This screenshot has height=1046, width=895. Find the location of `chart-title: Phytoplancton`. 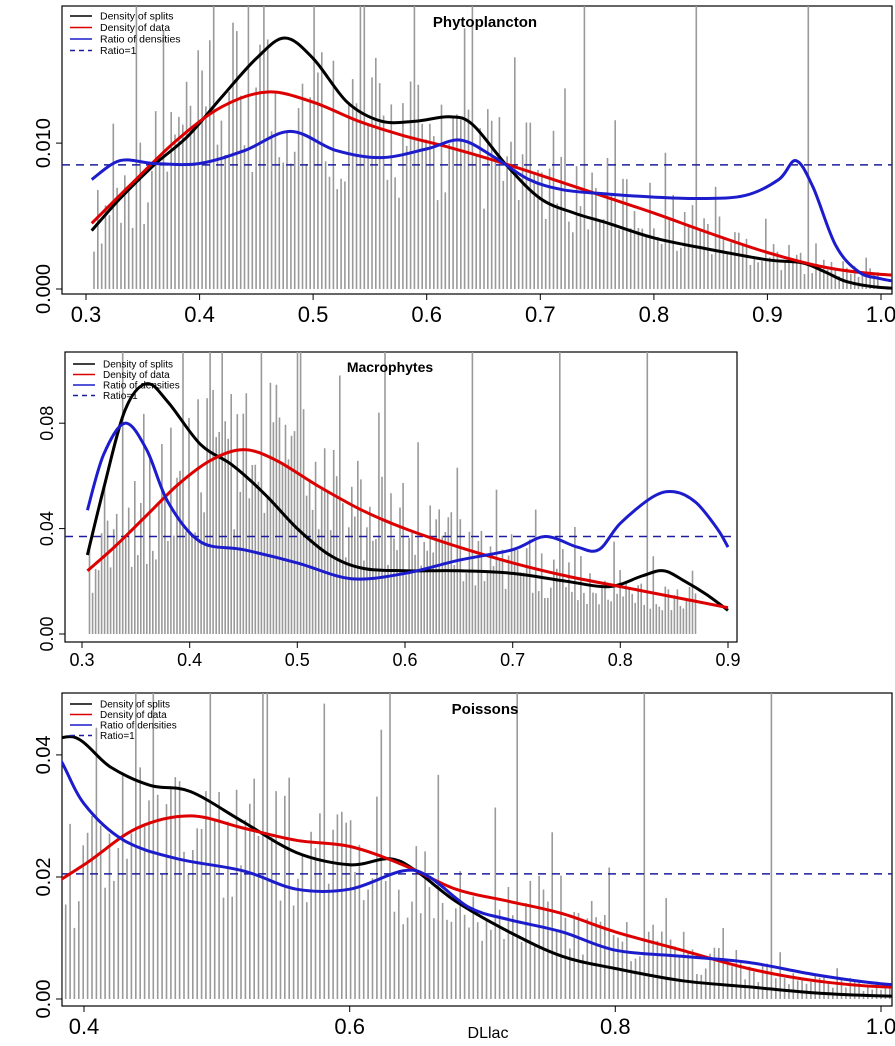

chart-title: Phytoplancton is located at coordinates (485, 22).